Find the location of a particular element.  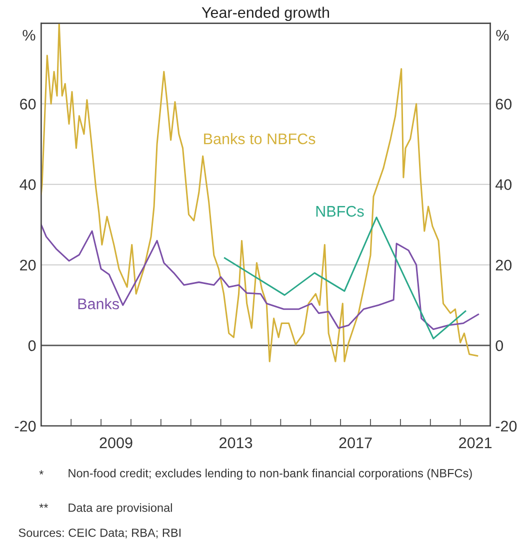

series-label: NBFCs is located at coordinates (340, 211).